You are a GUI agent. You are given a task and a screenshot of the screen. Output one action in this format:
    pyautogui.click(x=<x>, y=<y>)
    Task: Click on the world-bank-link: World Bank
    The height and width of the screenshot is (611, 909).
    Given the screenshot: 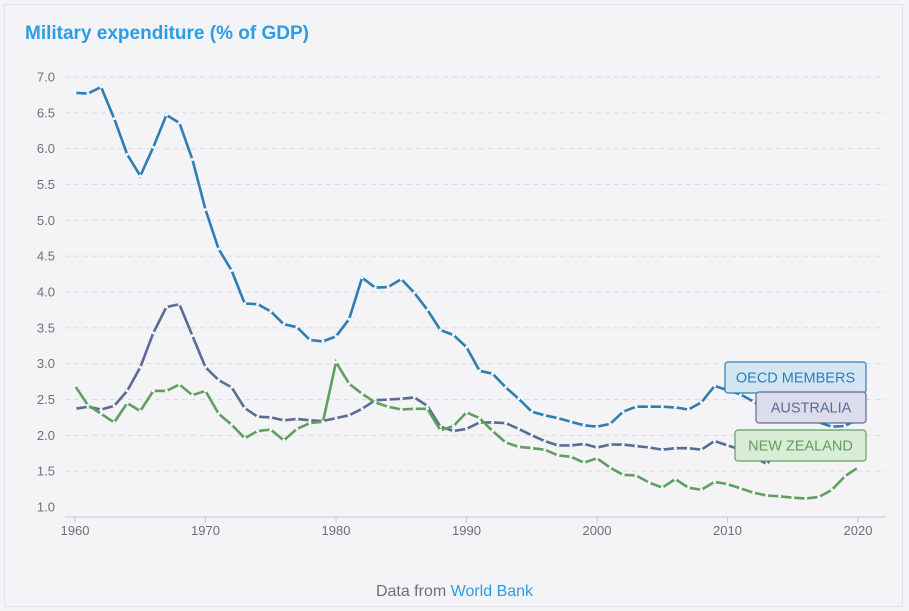 What is the action you would take?
    pyautogui.click(x=492, y=591)
    